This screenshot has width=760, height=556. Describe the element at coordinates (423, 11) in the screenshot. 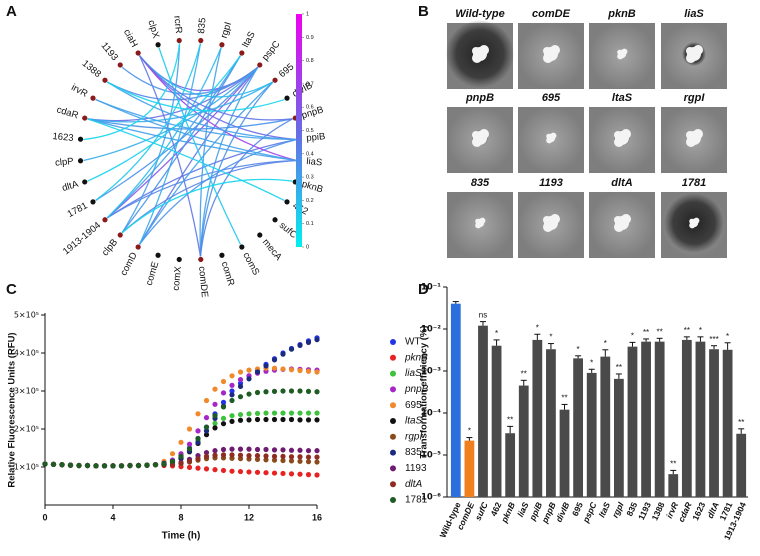

I see `panel-label: B` at that location.